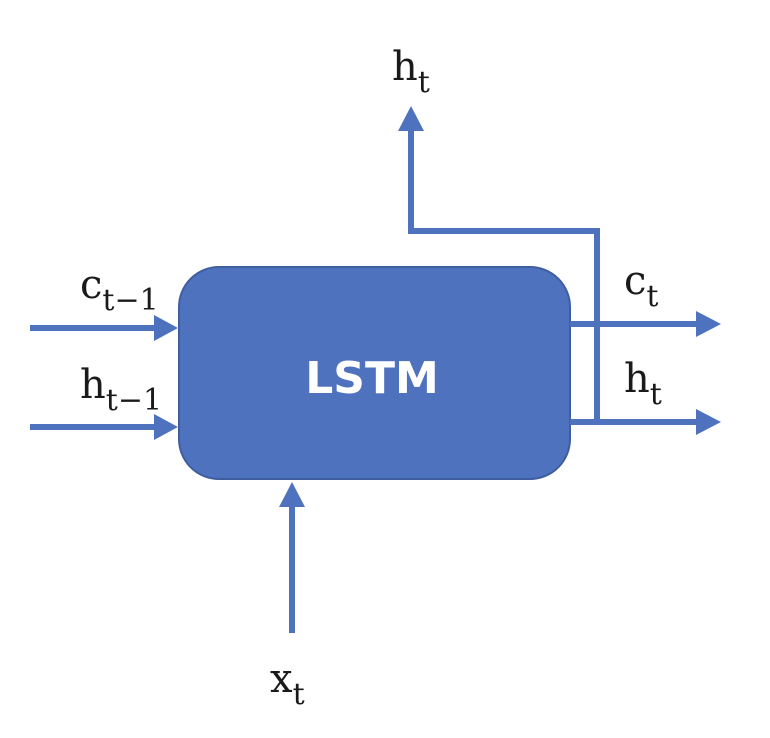 This screenshot has height=738, width=770. I want to click on label-x-t: xt, so click(287, 684).